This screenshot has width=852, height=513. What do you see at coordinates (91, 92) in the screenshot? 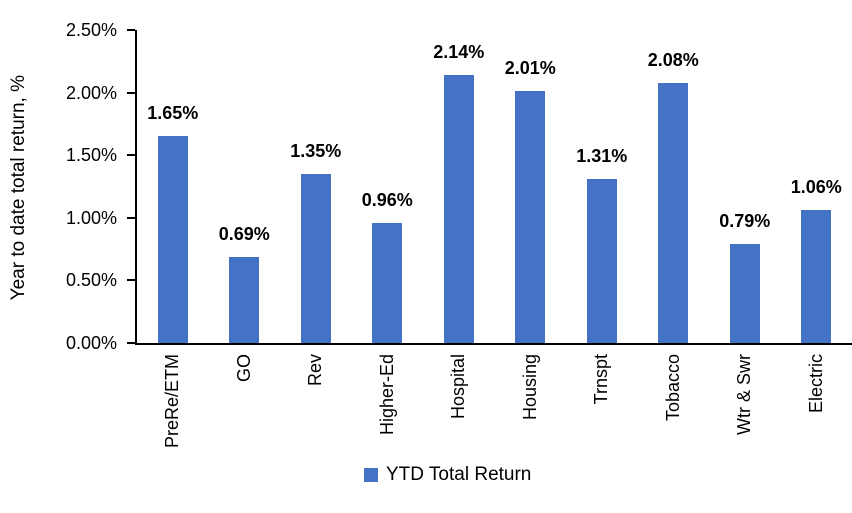
I see `y-axis-tick-label: 2.00%` at bounding box center [91, 92].